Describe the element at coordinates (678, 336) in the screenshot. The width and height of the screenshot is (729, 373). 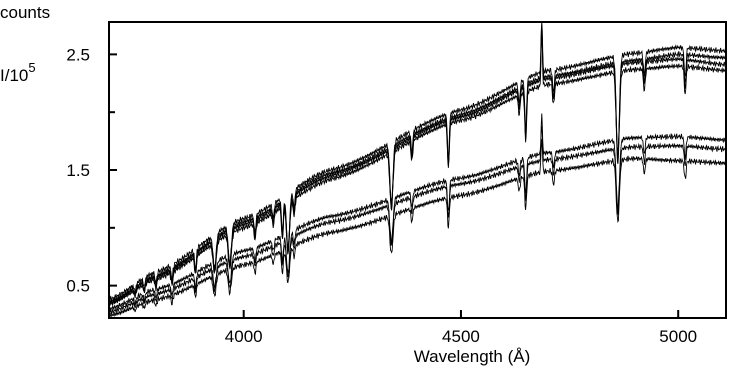
I see `x-tick-label: 5000` at that location.